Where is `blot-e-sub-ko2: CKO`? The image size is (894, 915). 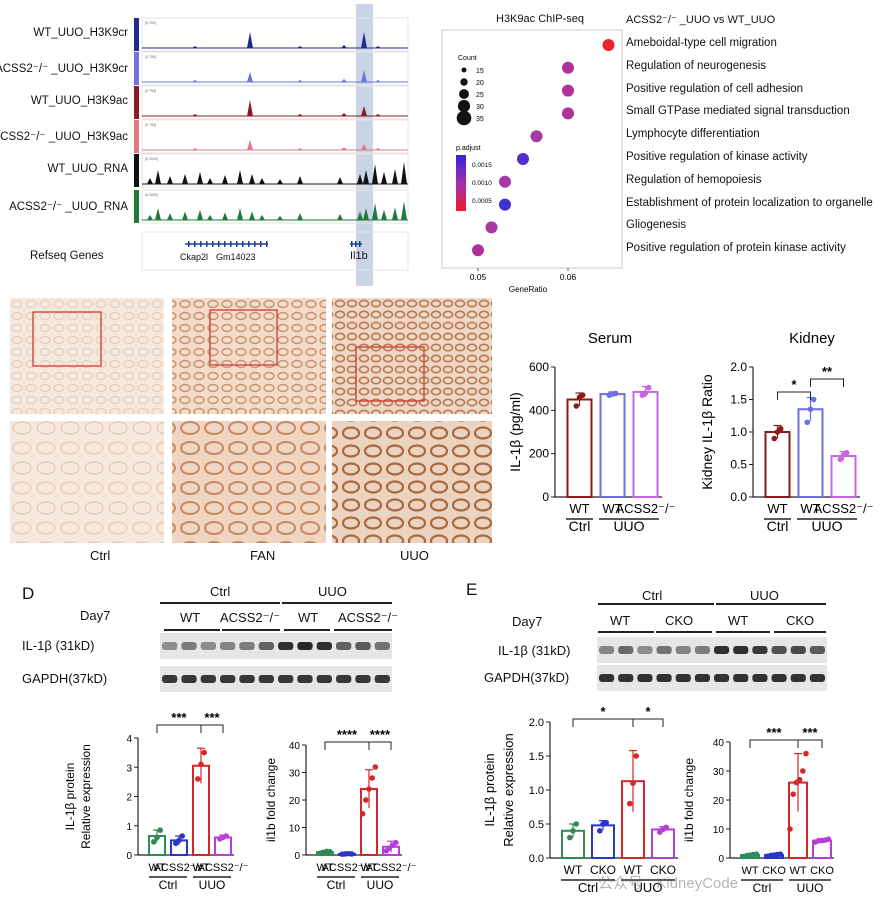
blot-e-sub-ko2: CKO is located at coordinates (800, 620).